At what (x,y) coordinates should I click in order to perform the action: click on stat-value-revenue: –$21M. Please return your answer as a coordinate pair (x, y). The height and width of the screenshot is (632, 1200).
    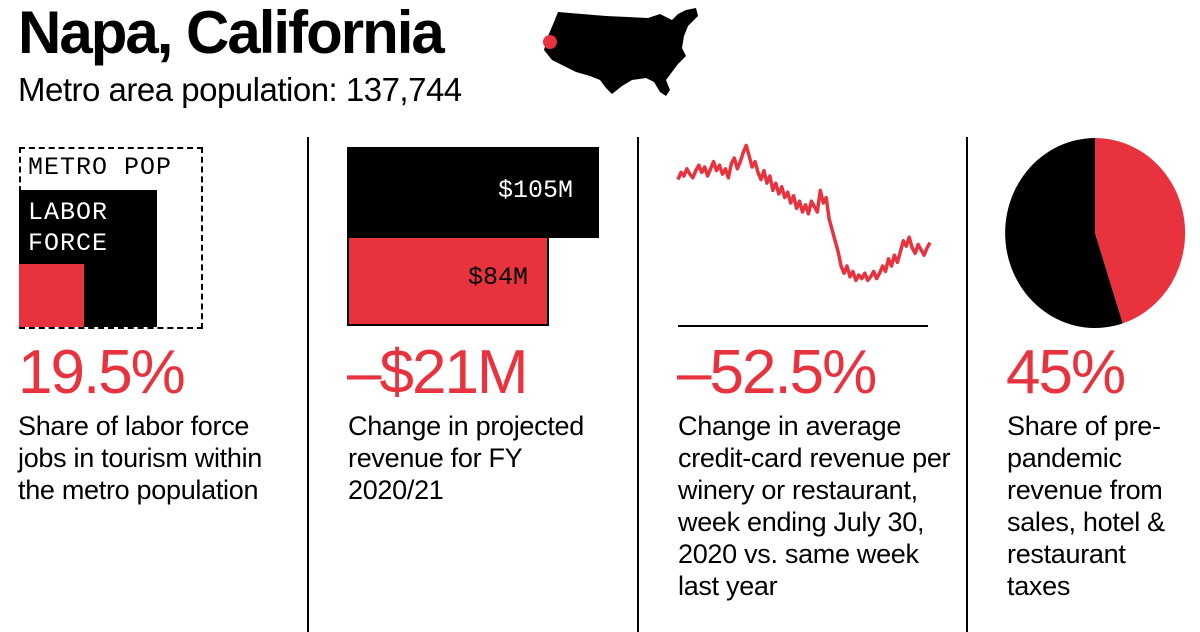
    Looking at the image, I should click on (438, 372).